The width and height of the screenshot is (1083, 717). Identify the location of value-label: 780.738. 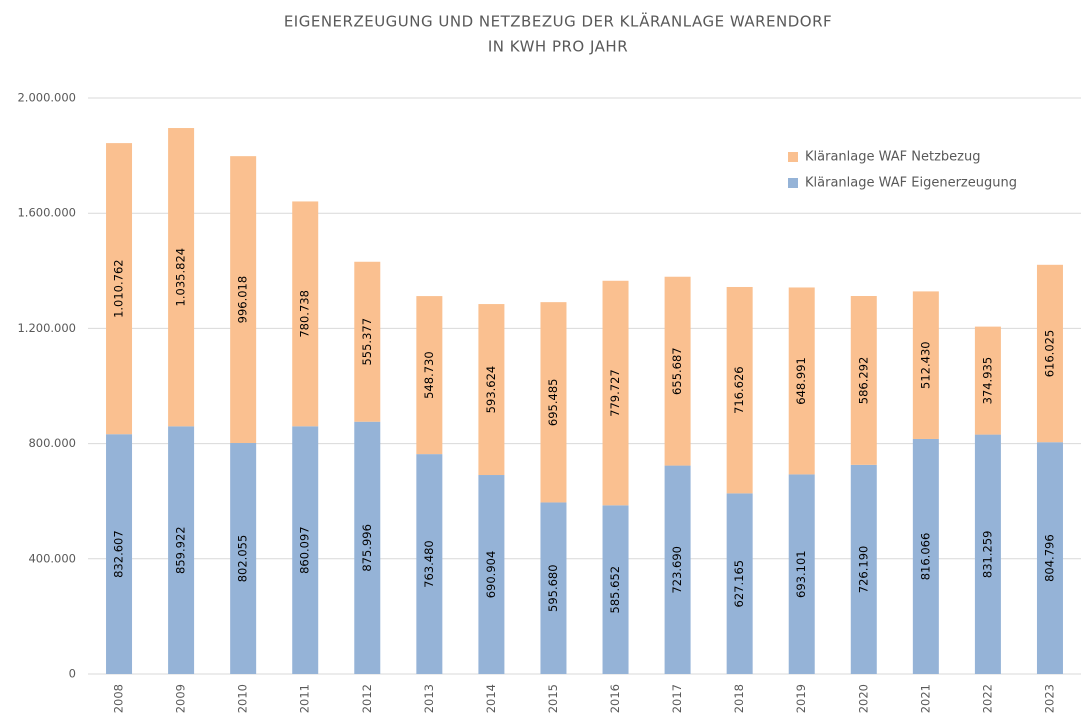
(305, 314).